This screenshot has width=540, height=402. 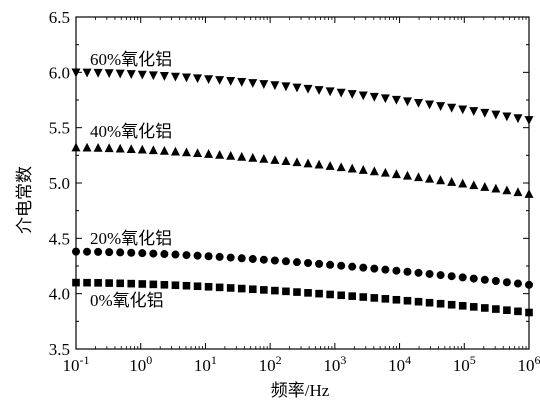 I want to click on series-label: 20%氧化铝, so click(x=131, y=238).